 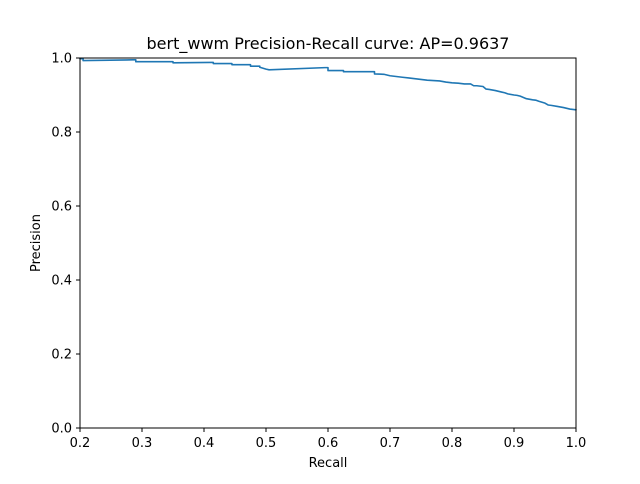 I want to click on x-tick-label: 0.5, so click(x=266, y=443).